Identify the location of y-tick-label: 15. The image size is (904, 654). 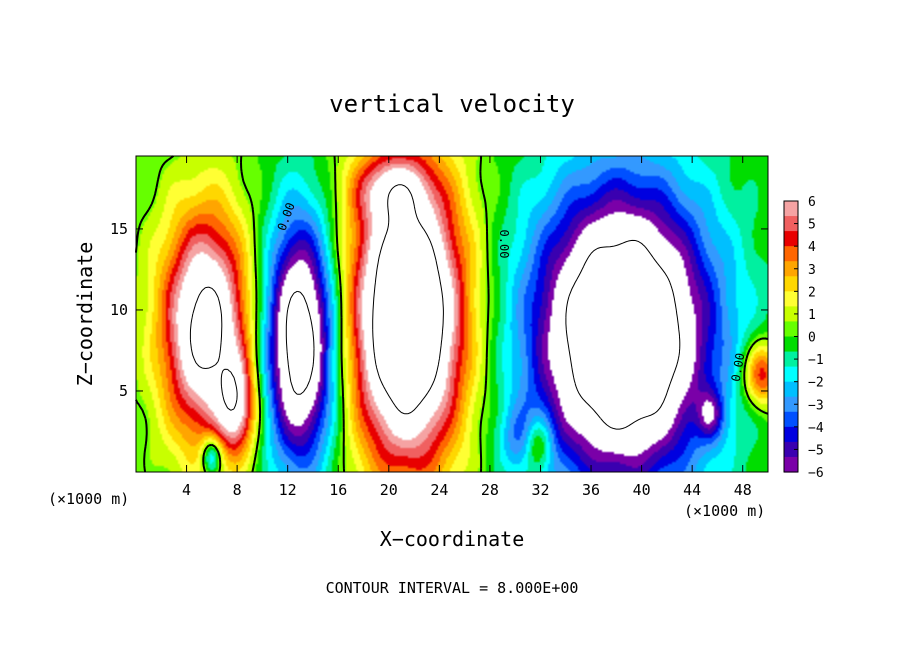
(119, 229).